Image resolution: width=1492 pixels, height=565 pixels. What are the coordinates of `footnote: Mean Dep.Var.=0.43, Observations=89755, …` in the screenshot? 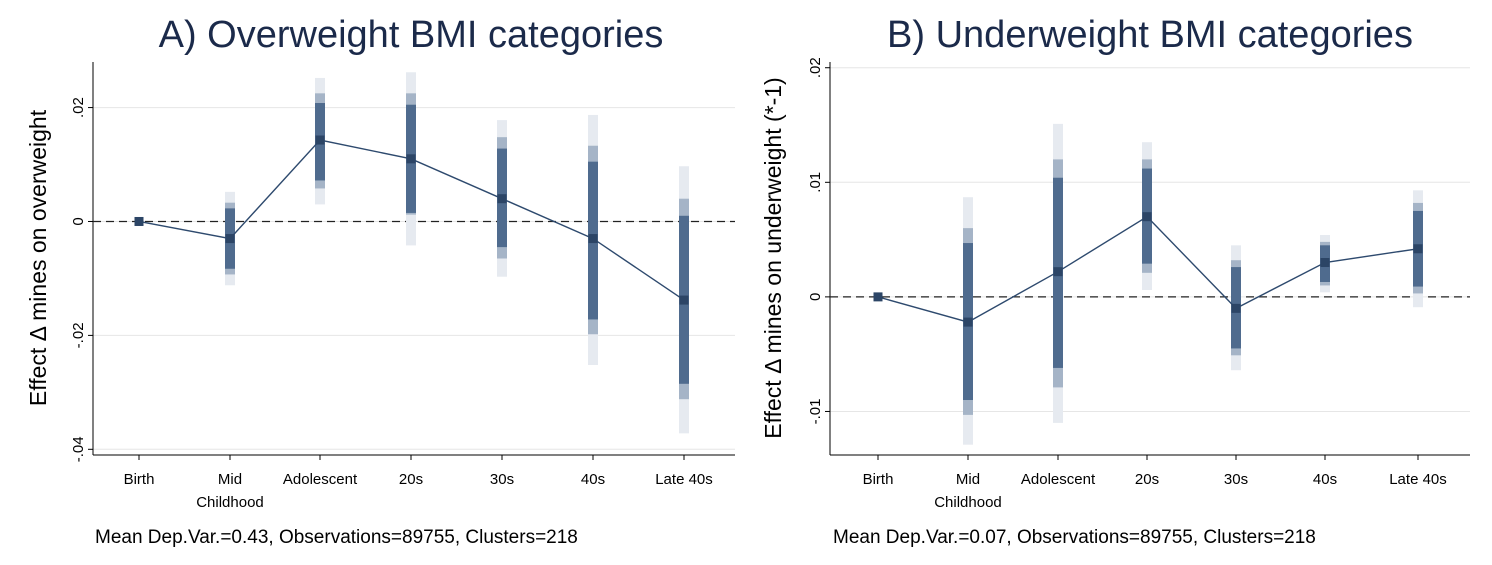 It's located at (336, 537).